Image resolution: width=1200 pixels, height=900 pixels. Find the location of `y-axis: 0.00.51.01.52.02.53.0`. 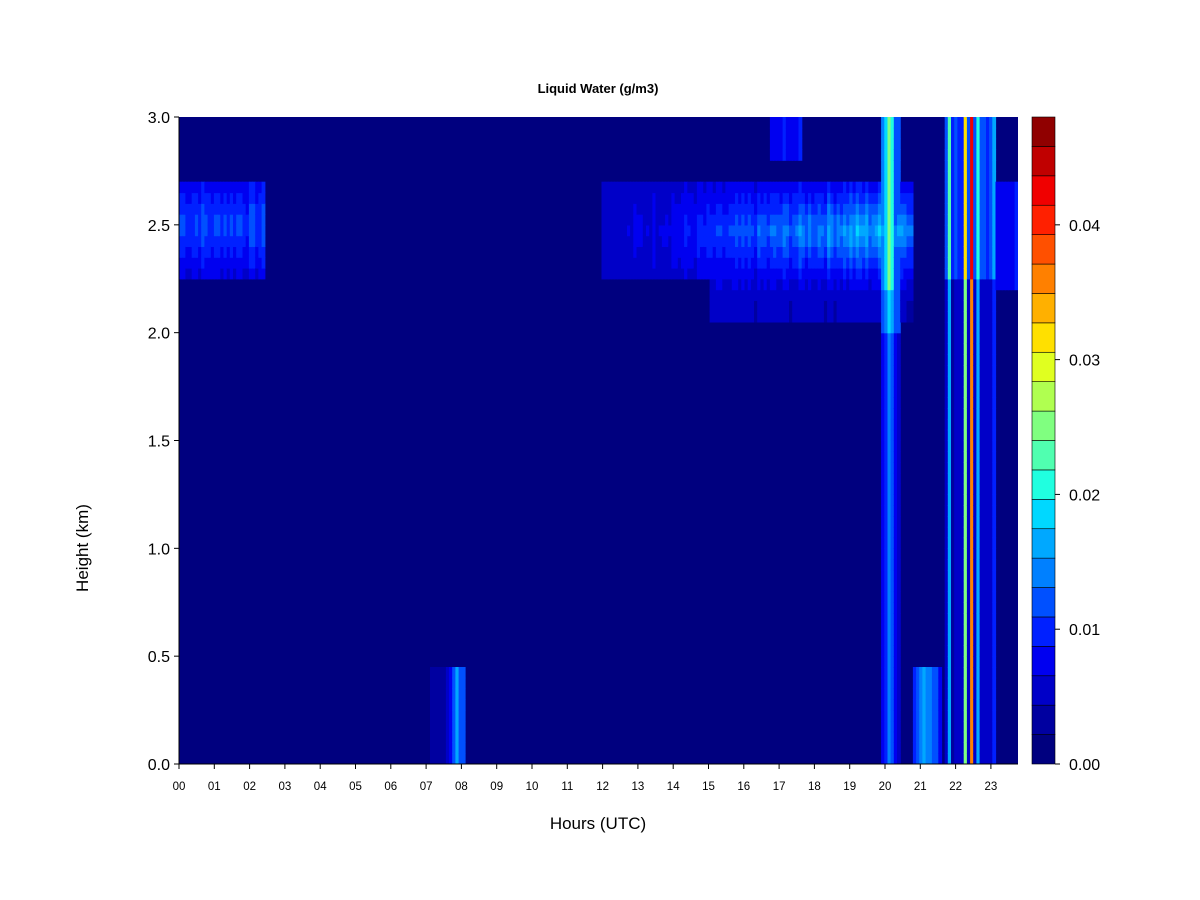

y-axis: 0.00.51.01.52.02.53.0 is located at coordinates (164, 442).